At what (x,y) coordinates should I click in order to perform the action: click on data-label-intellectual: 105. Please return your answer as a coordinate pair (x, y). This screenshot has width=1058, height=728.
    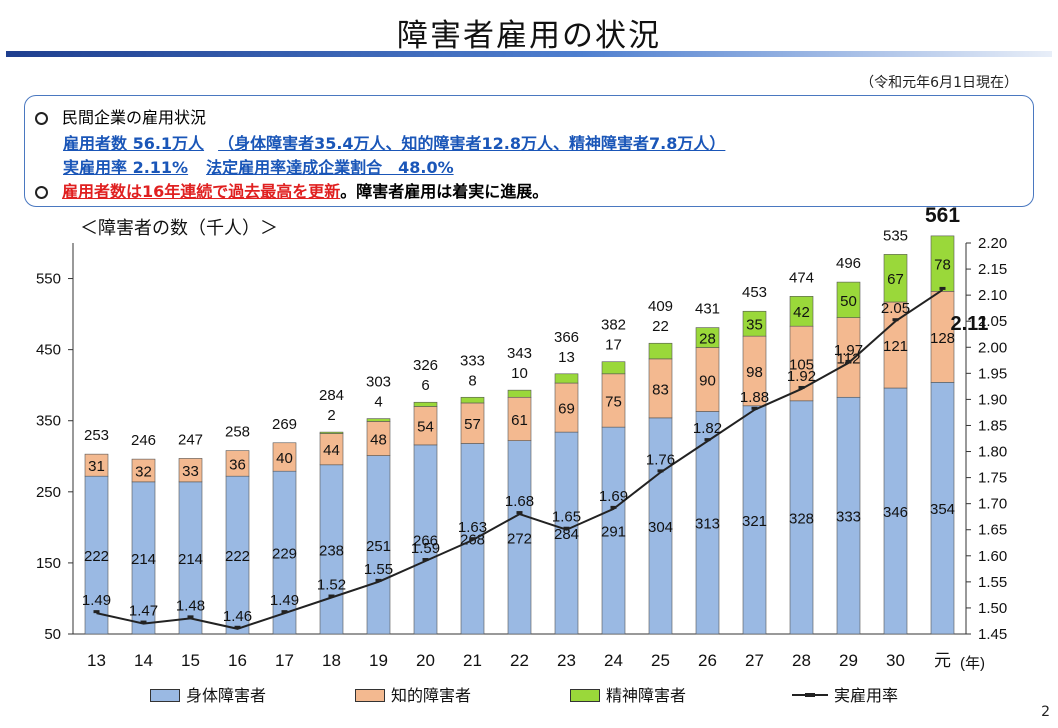
    Looking at the image, I should click on (801, 364).